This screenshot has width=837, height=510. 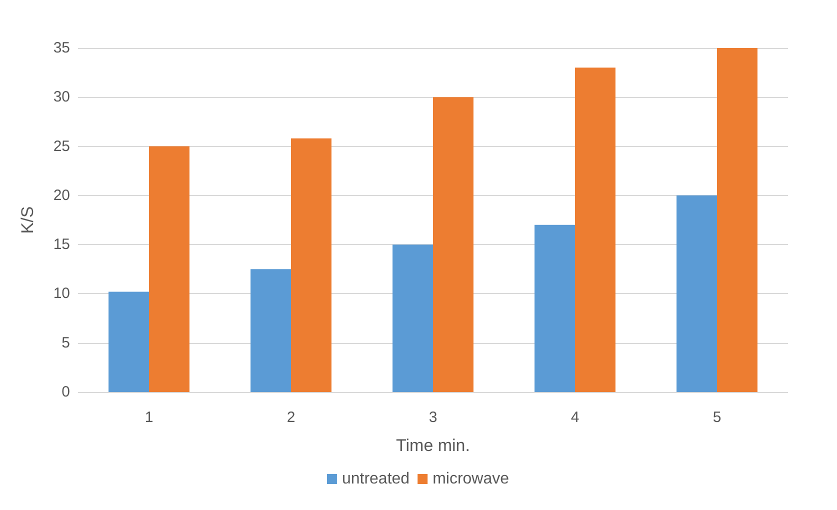 What do you see at coordinates (433, 445) in the screenshot?
I see `x-axis-title: Time min.` at bounding box center [433, 445].